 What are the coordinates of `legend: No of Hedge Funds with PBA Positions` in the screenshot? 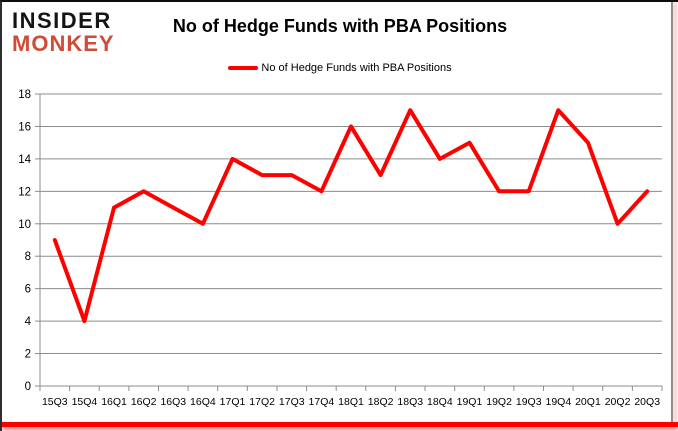 It's located at (340, 68).